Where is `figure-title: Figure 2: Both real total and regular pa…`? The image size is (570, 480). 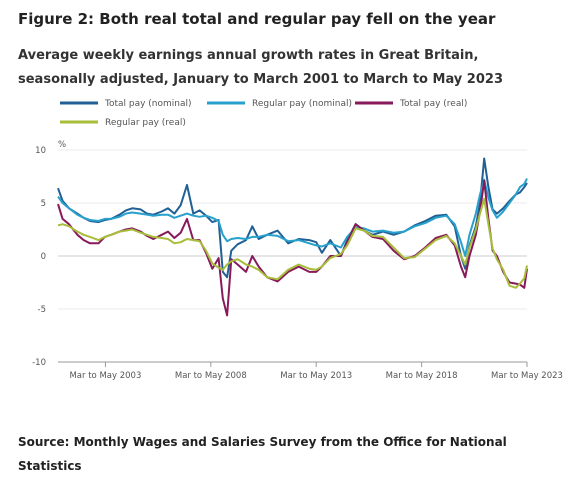
figure-title: Figure 2: Both real total and regular pa… is located at coordinates (257, 19).